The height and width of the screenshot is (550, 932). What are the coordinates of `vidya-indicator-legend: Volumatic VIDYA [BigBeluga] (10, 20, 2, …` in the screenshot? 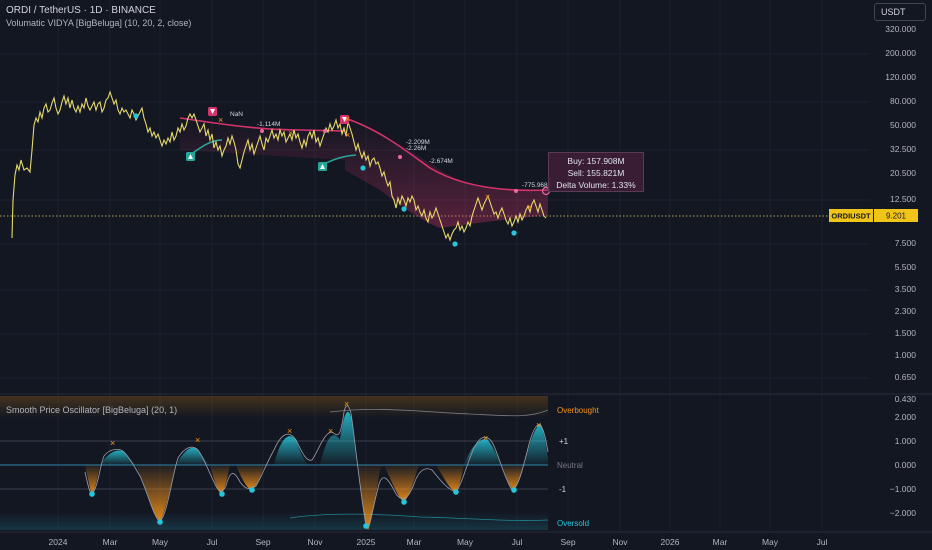 It's located at (99, 23).